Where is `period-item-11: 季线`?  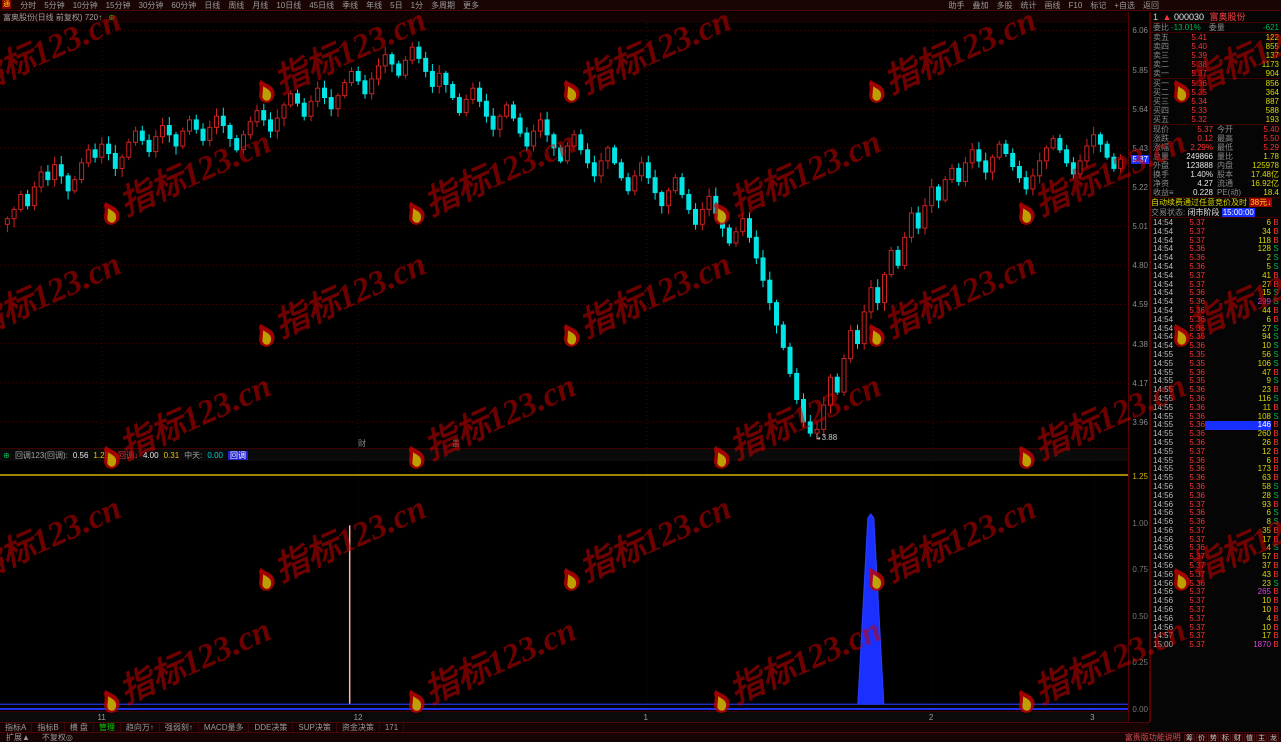 period-item-11: 季线 is located at coordinates (350, 5).